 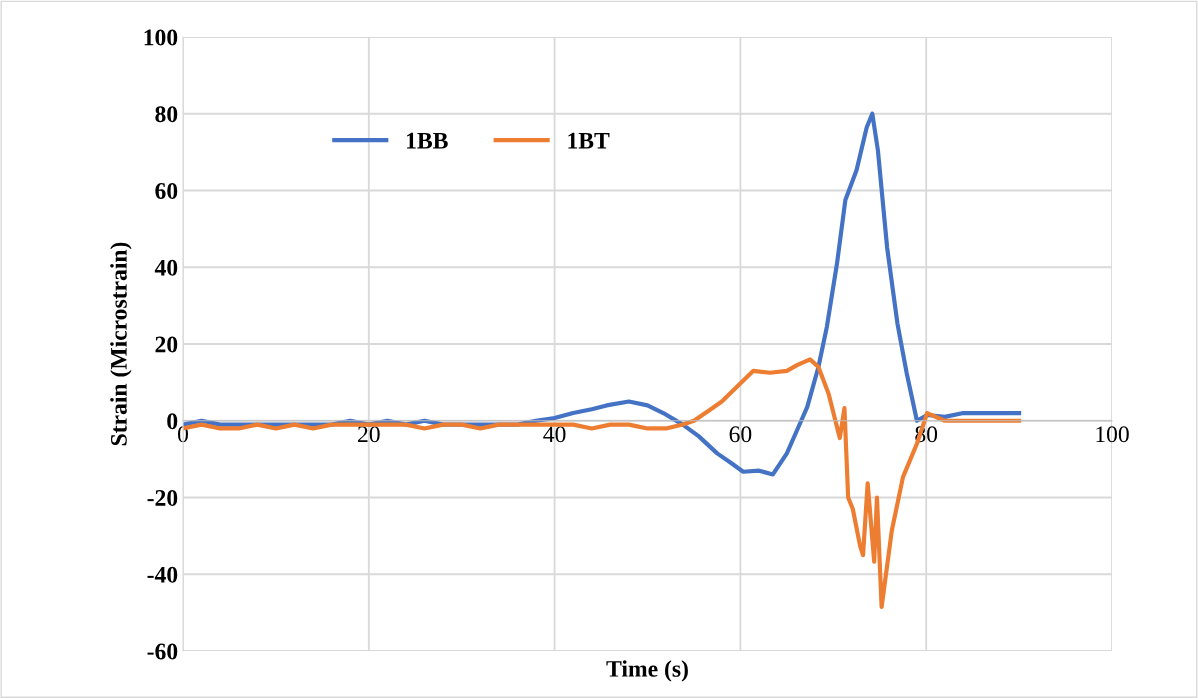 What do you see at coordinates (121, 344) in the screenshot?
I see `y-axis-title: Strain (Microstrain)` at bounding box center [121, 344].